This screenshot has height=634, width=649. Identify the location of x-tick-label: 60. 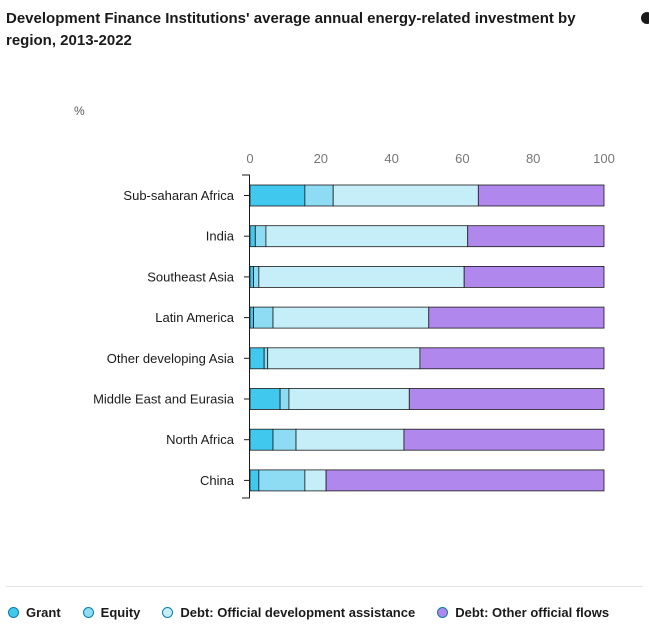
(462, 158).